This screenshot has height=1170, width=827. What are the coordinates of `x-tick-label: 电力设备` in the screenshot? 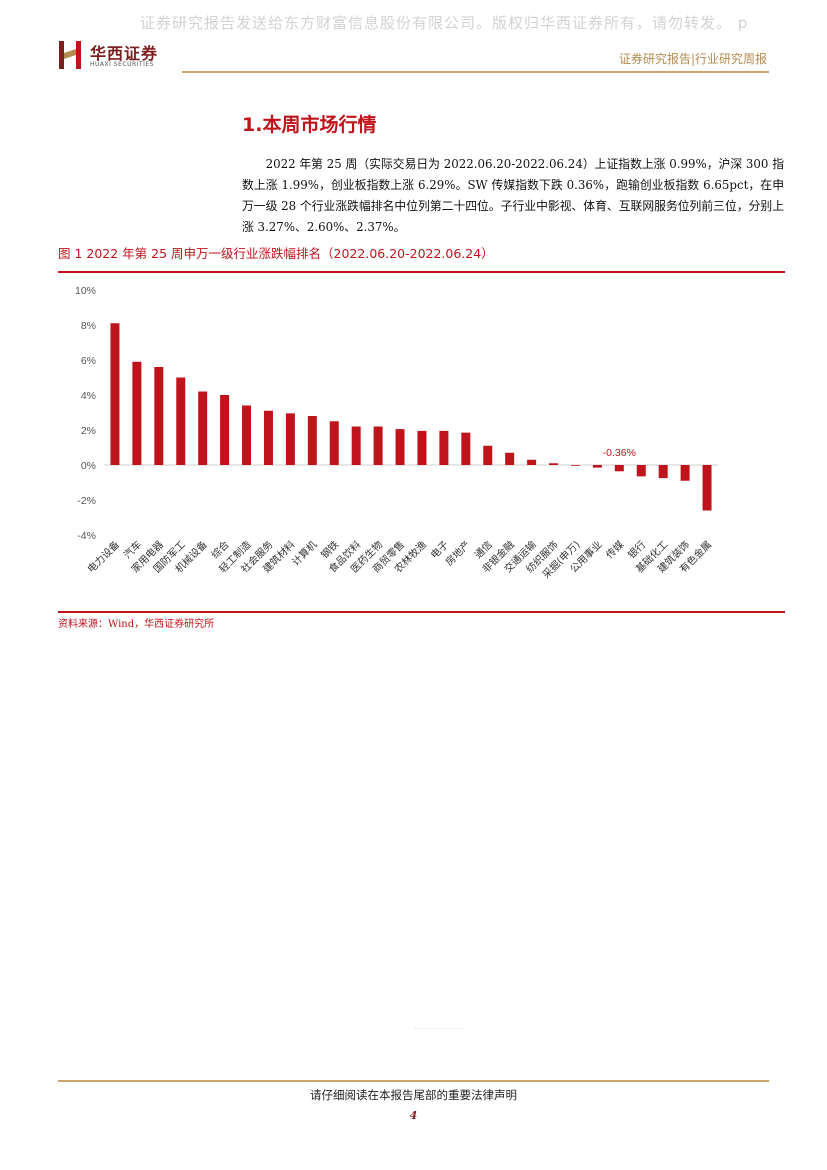 It's located at (103, 556).